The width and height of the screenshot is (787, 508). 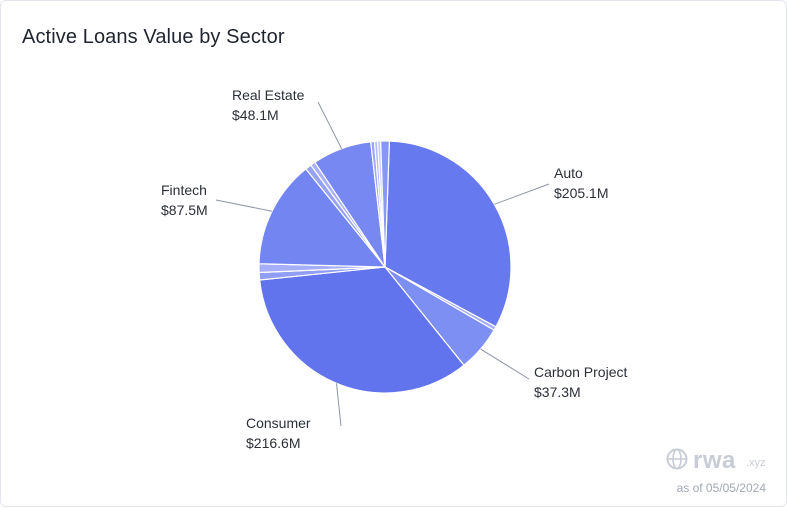 What do you see at coordinates (362, 330) in the screenshot?
I see `pie-slice-consumer` at bounding box center [362, 330].